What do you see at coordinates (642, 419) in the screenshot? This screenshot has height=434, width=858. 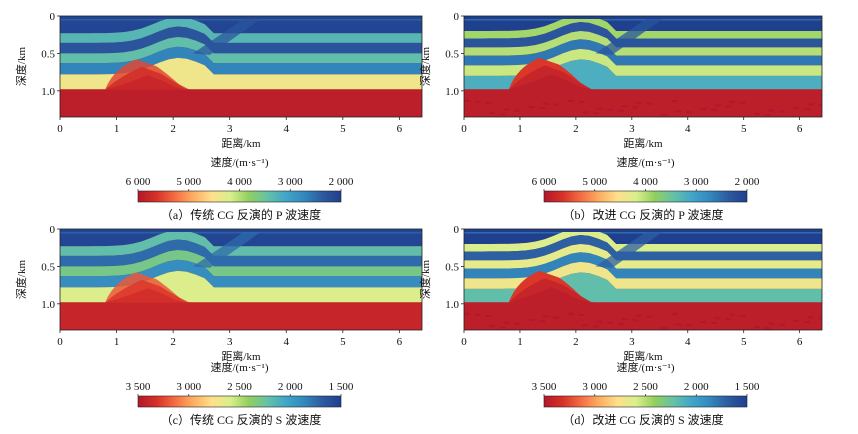 I see `panel-caption: （d）改进 CG 反演的 S 波速度` at bounding box center [642, 419].